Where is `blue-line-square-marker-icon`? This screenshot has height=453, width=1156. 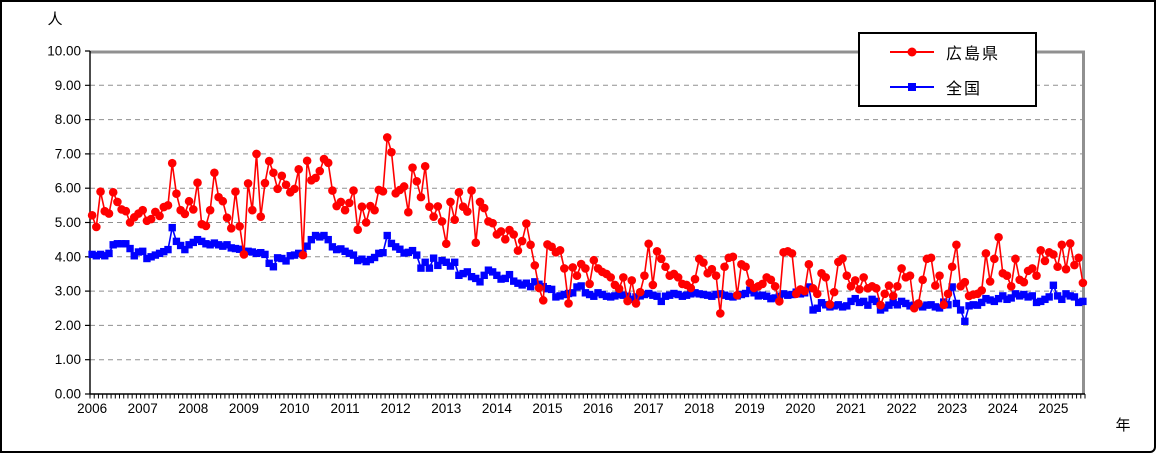
blue-line-square-marker-icon is located at coordinates (912, 87).